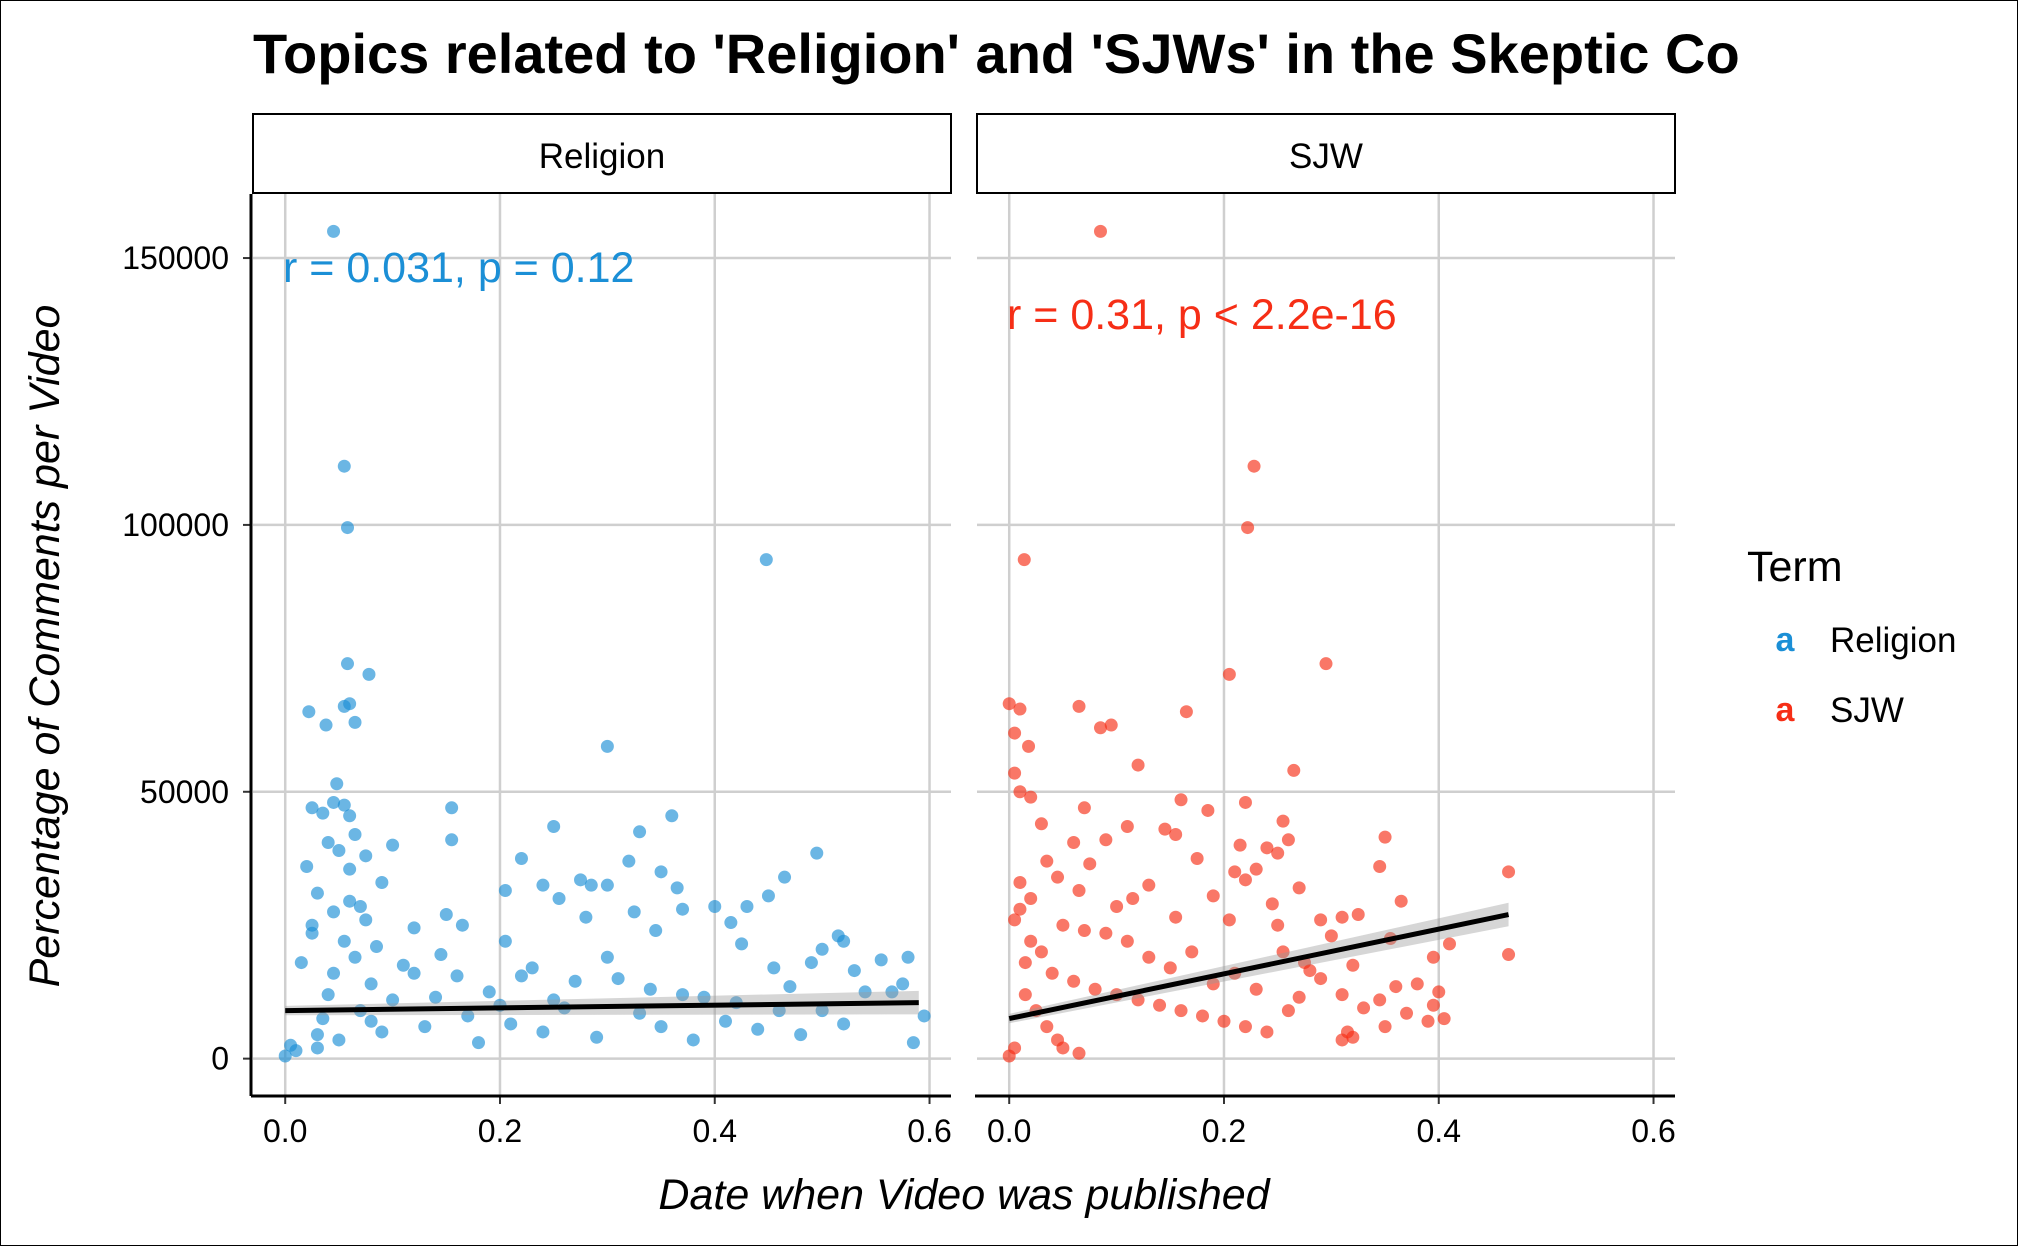 The height and width of the screenshot is (1250, 2018). I want to click on legend: Term a Religion a SJW, so click(1851, 636).